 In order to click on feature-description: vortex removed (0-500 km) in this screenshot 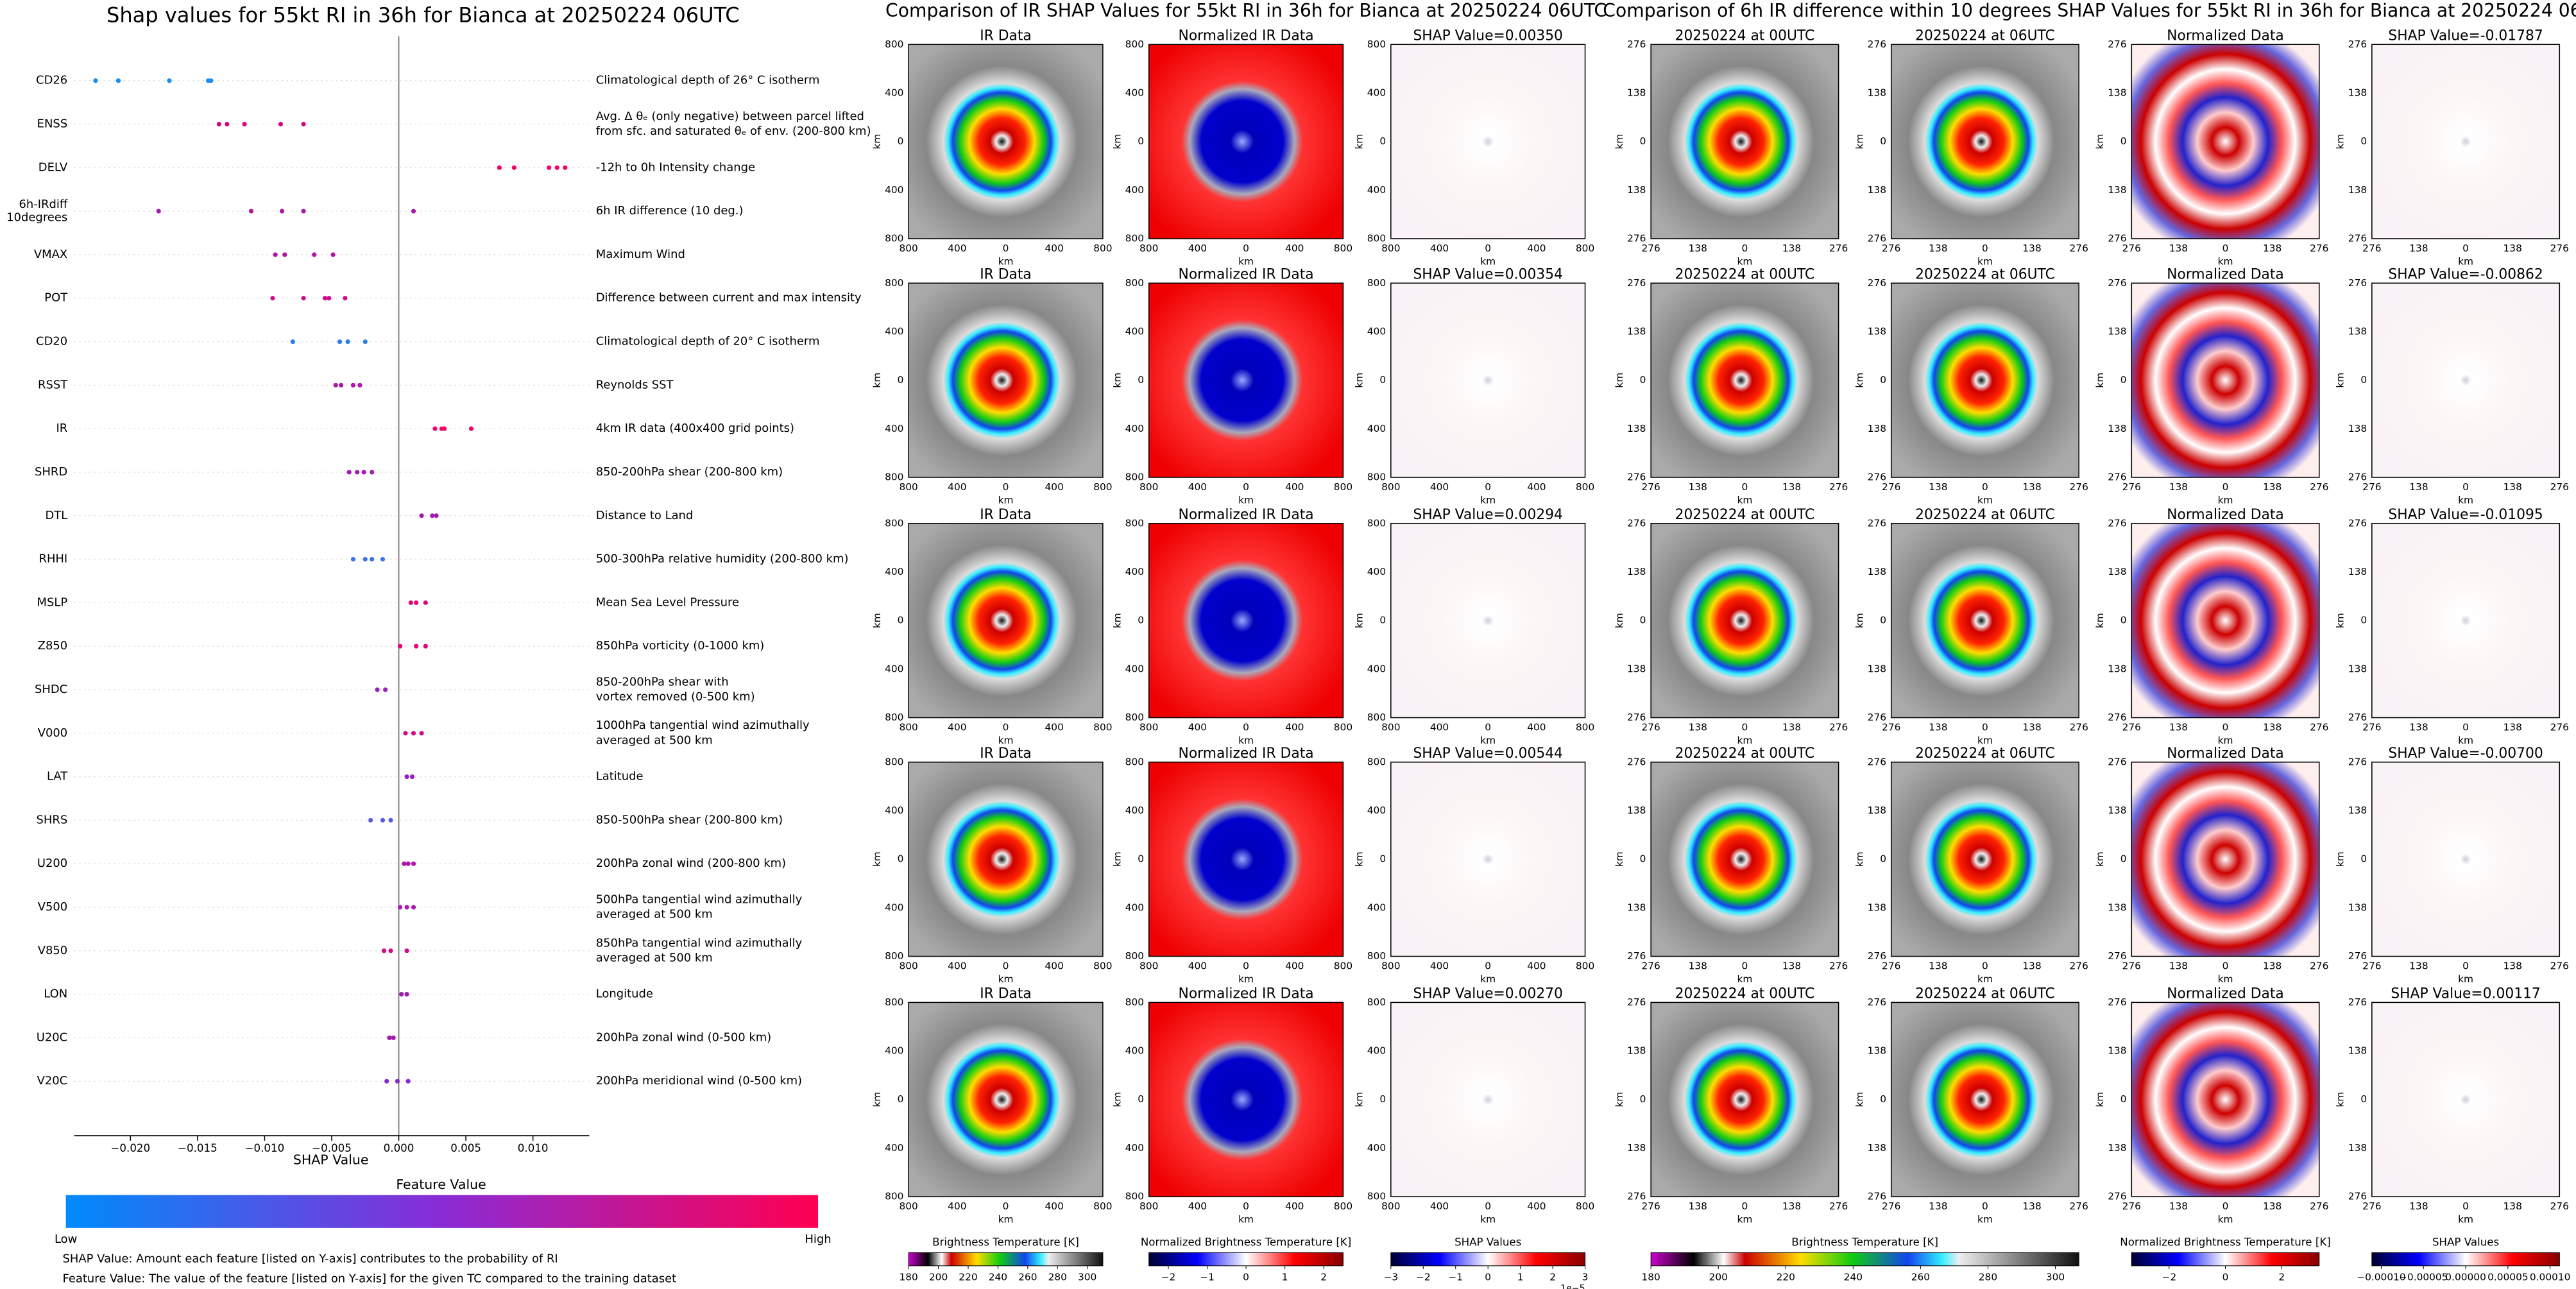, I will do `click(676, 697)`.